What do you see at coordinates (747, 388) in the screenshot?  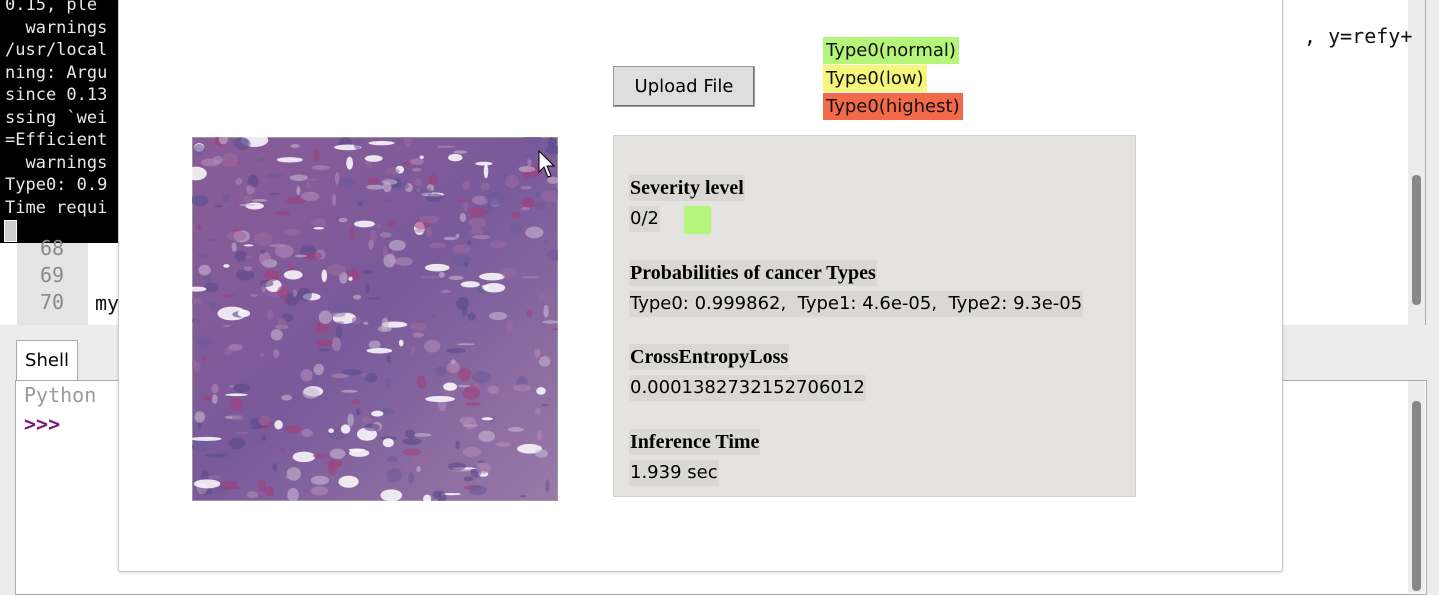 I see `result-value: 0.0001382732152706012` at bounding box center [747, 388].